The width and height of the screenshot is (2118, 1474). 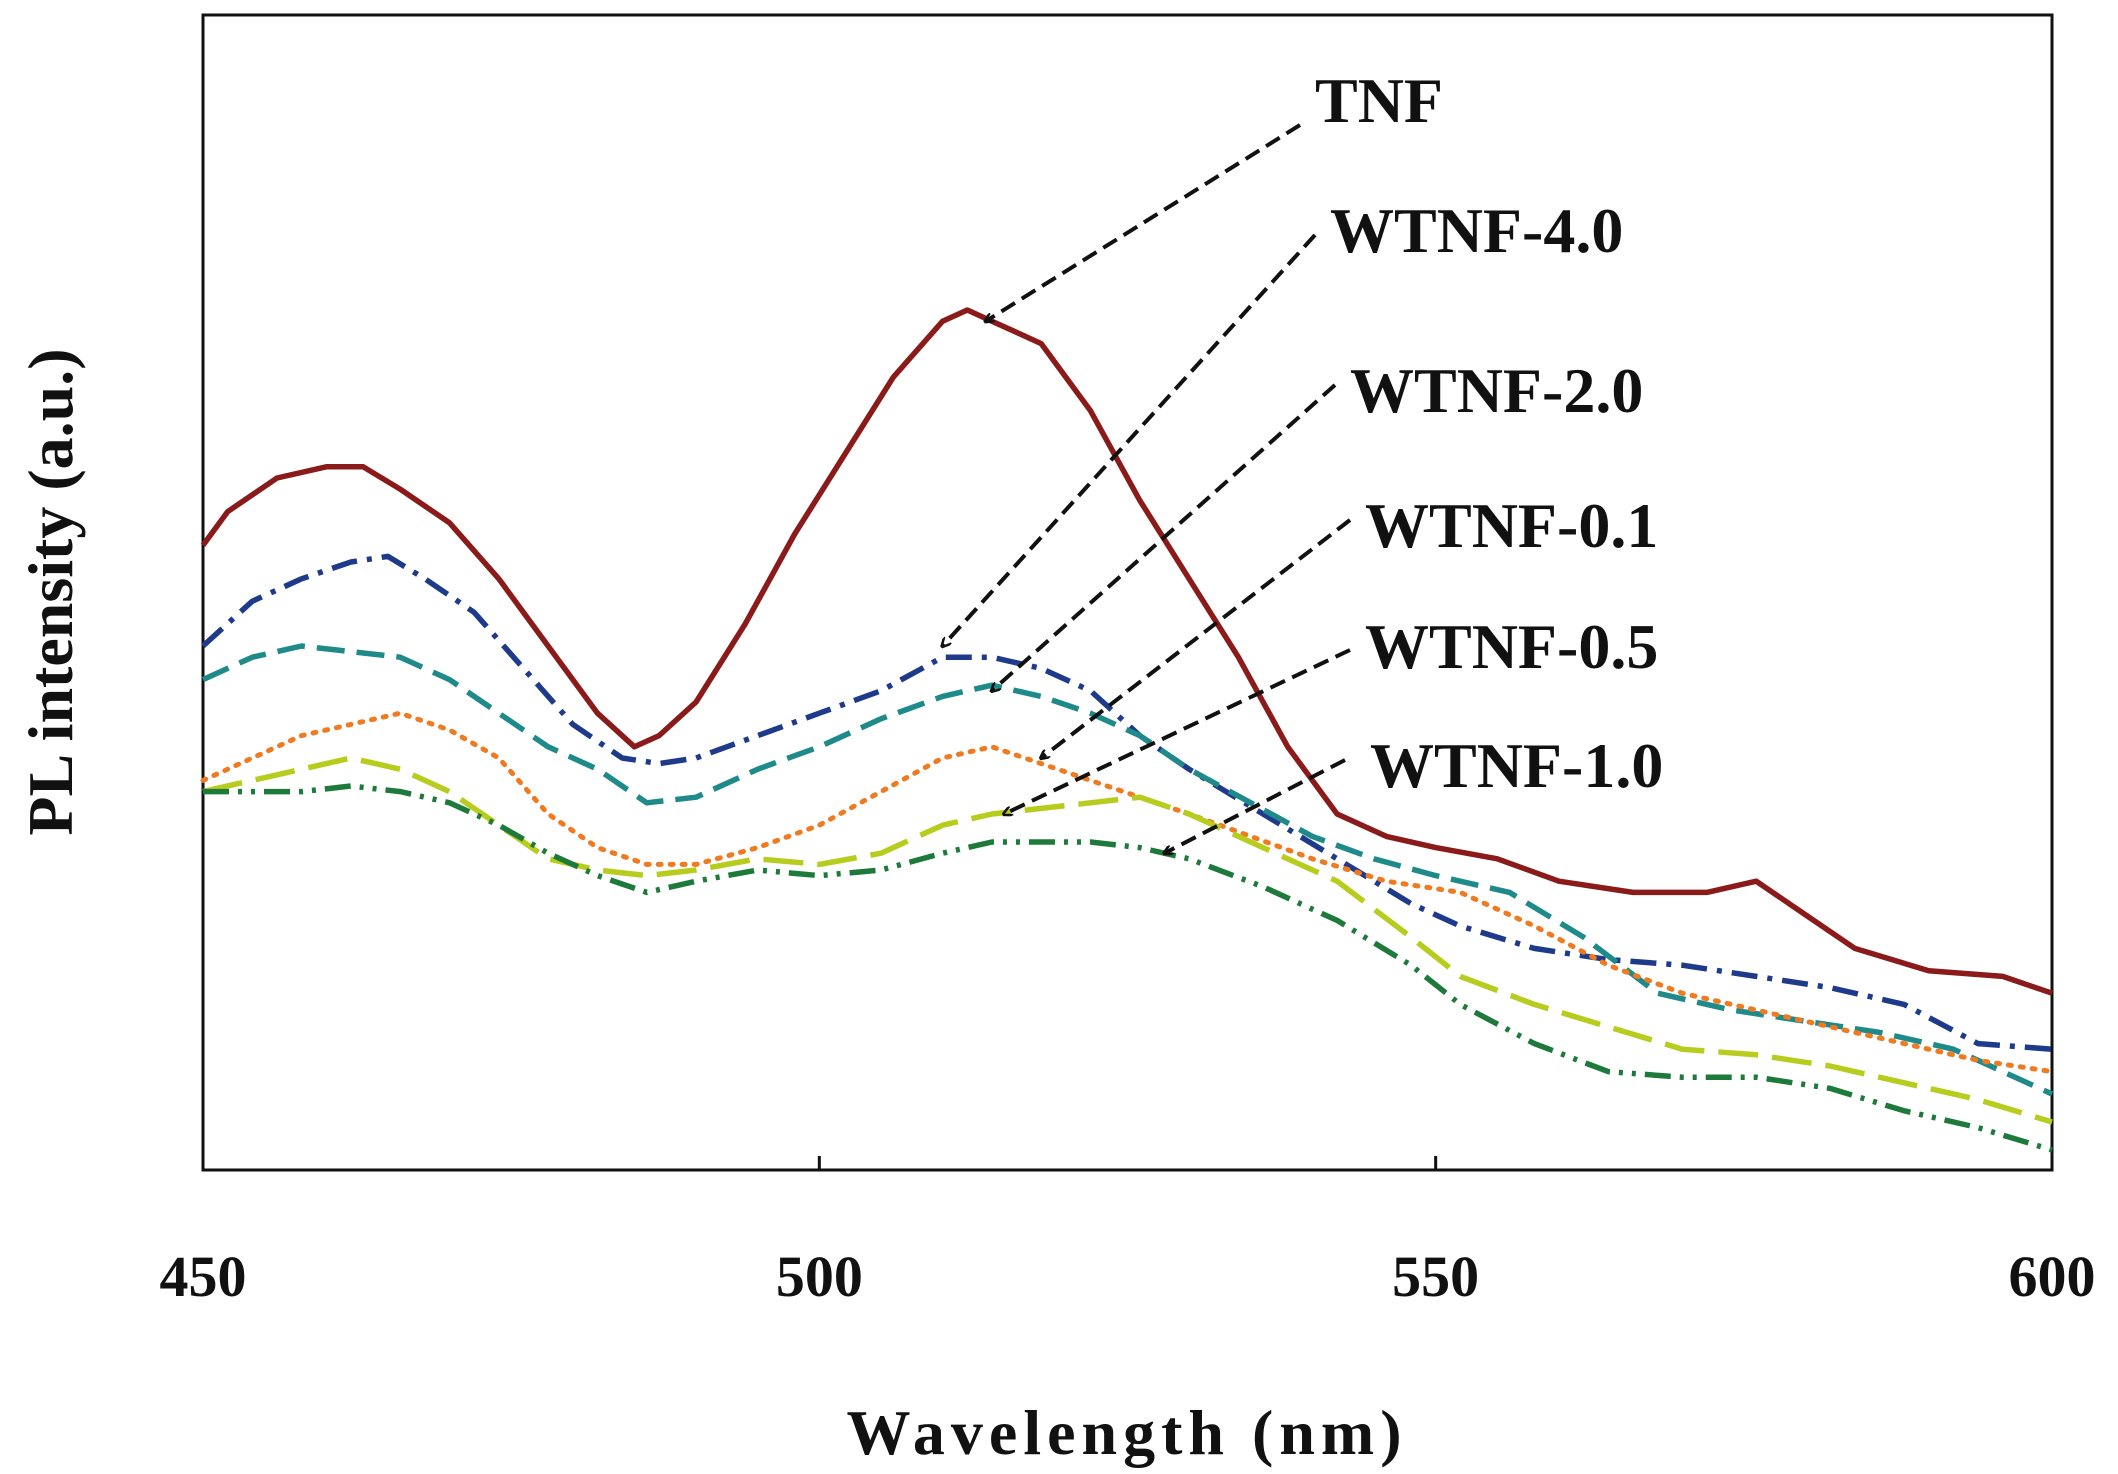 I want to click on callout-arrow-tnf, so click(x=1144, y=222).